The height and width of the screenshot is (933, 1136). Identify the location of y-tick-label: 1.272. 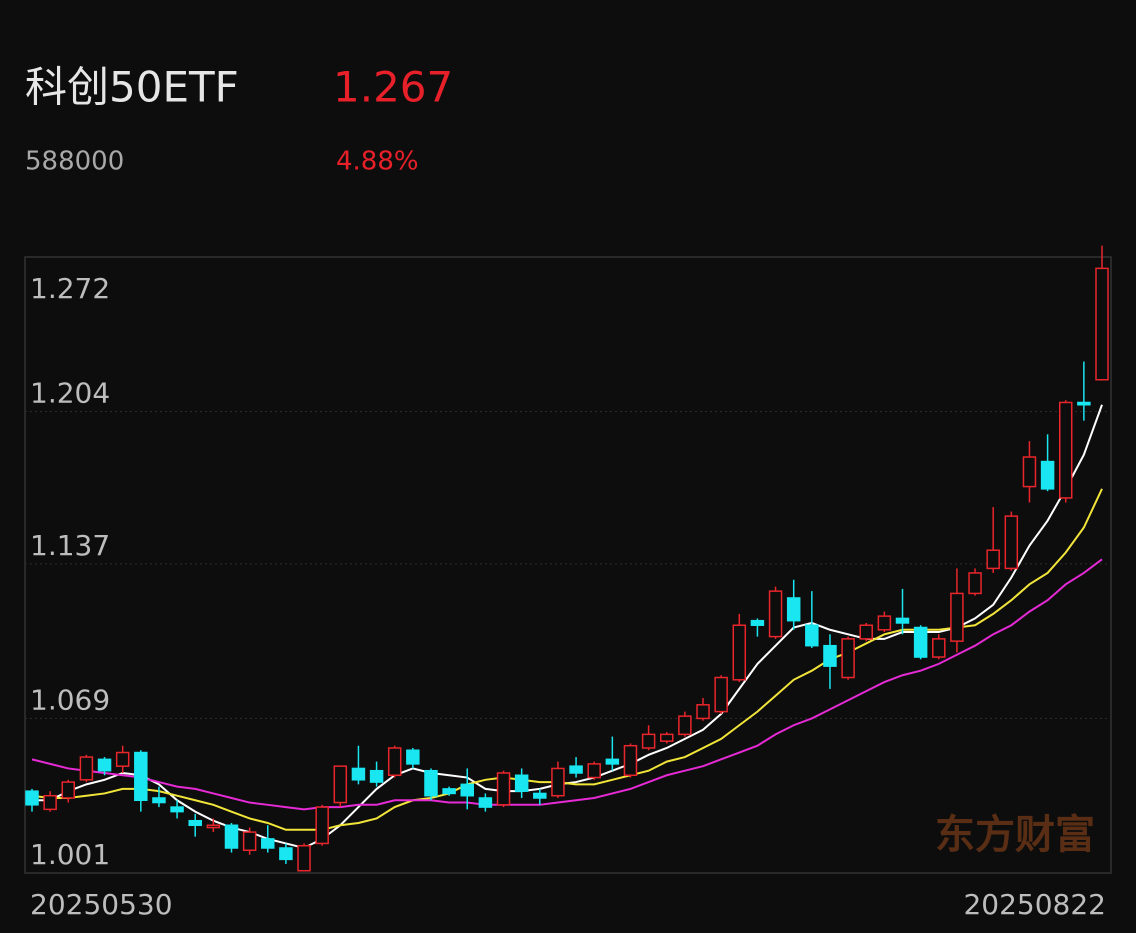
(70, 288).